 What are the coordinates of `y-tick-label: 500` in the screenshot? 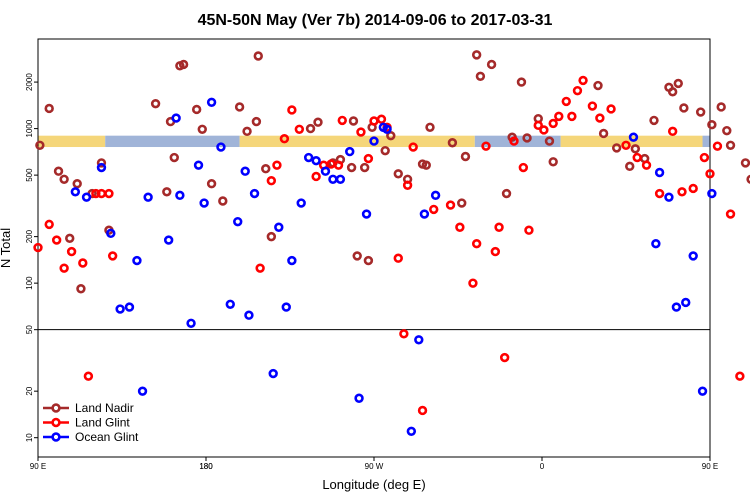 It's located at (29, 175).